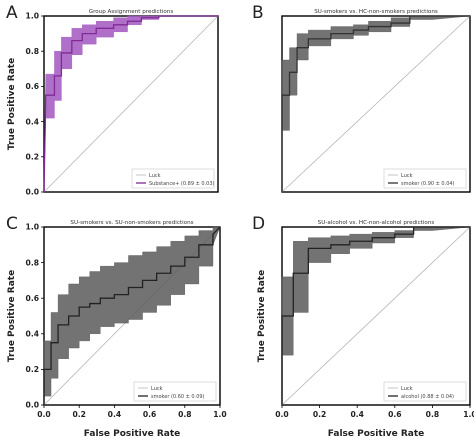 Image resolution: width=474 pixels, height=443 pixels. Describe the element at coordinates (182, 184) in the screenshot. I see `legend-series-label: Substance+ (0.89 ± 0.03)` at that location.